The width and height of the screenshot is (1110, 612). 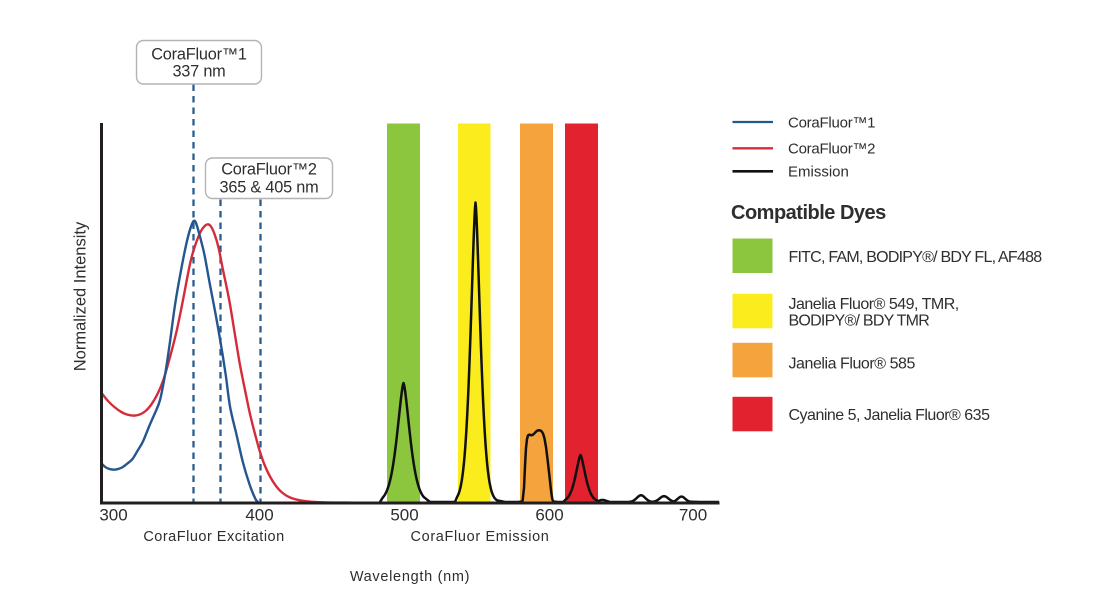 What do you see at coordinates (859, 320) in the screenshot?
I see `svg-text: BODIPY®/ BDY TMR` at bounding box center [859, 320].